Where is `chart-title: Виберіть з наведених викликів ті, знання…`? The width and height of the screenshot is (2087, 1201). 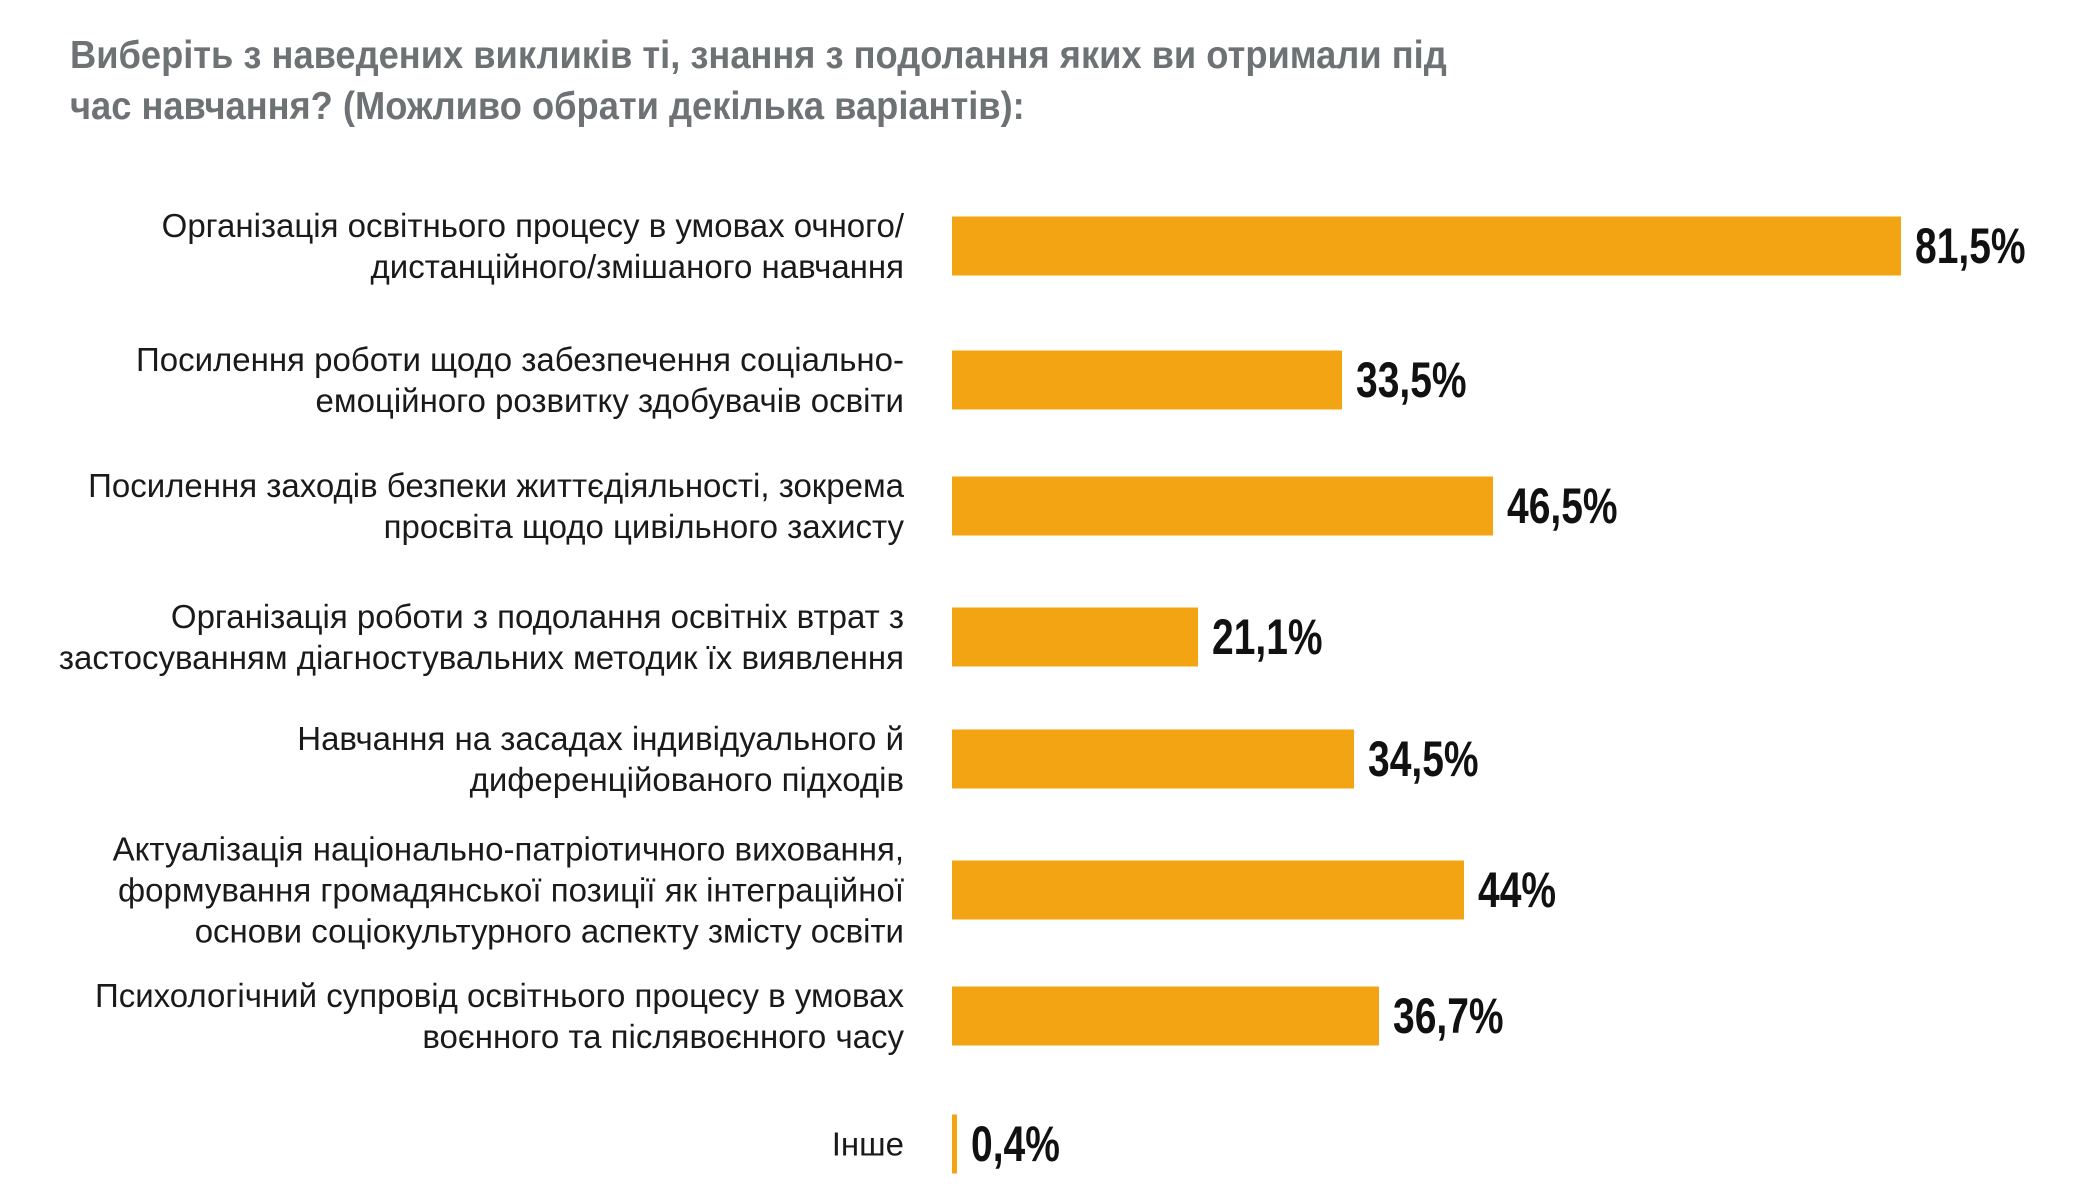
chart-title: Виберіть з наведених викликів ті, знання… is located at coordinates (758, 81).